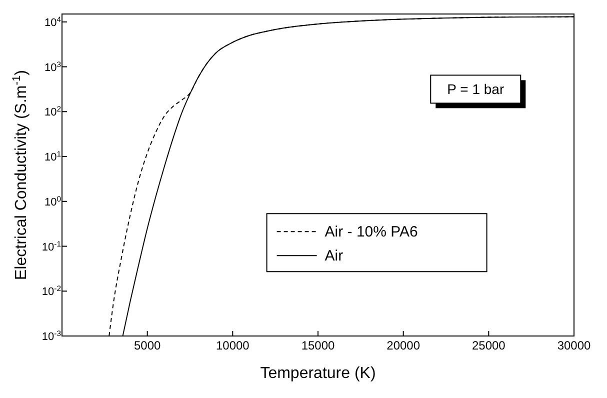  Describe the element at coordinates (148, 345) in the screenshot. I see `x-tick-label: 5000` at that location.